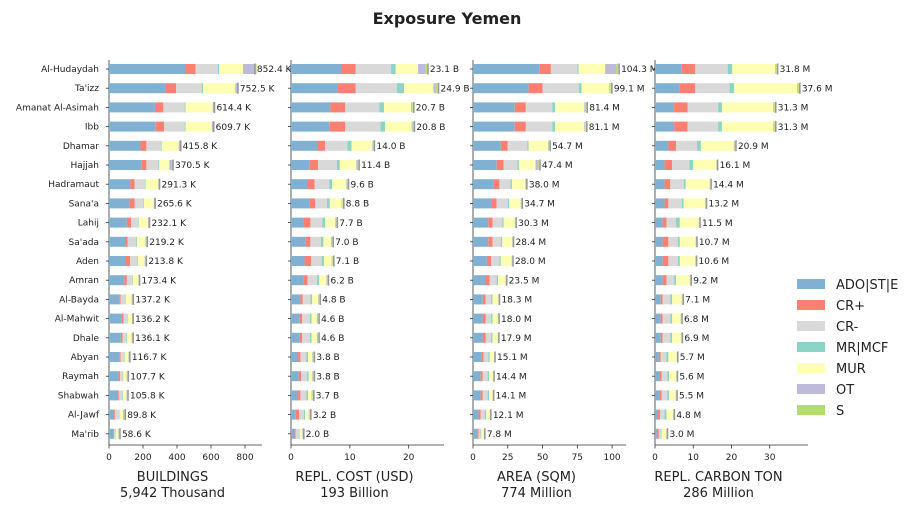  Describe the element at coordinates (212, 126) in the screenshot. I see `bar-segment-ot-ibb` at that location.